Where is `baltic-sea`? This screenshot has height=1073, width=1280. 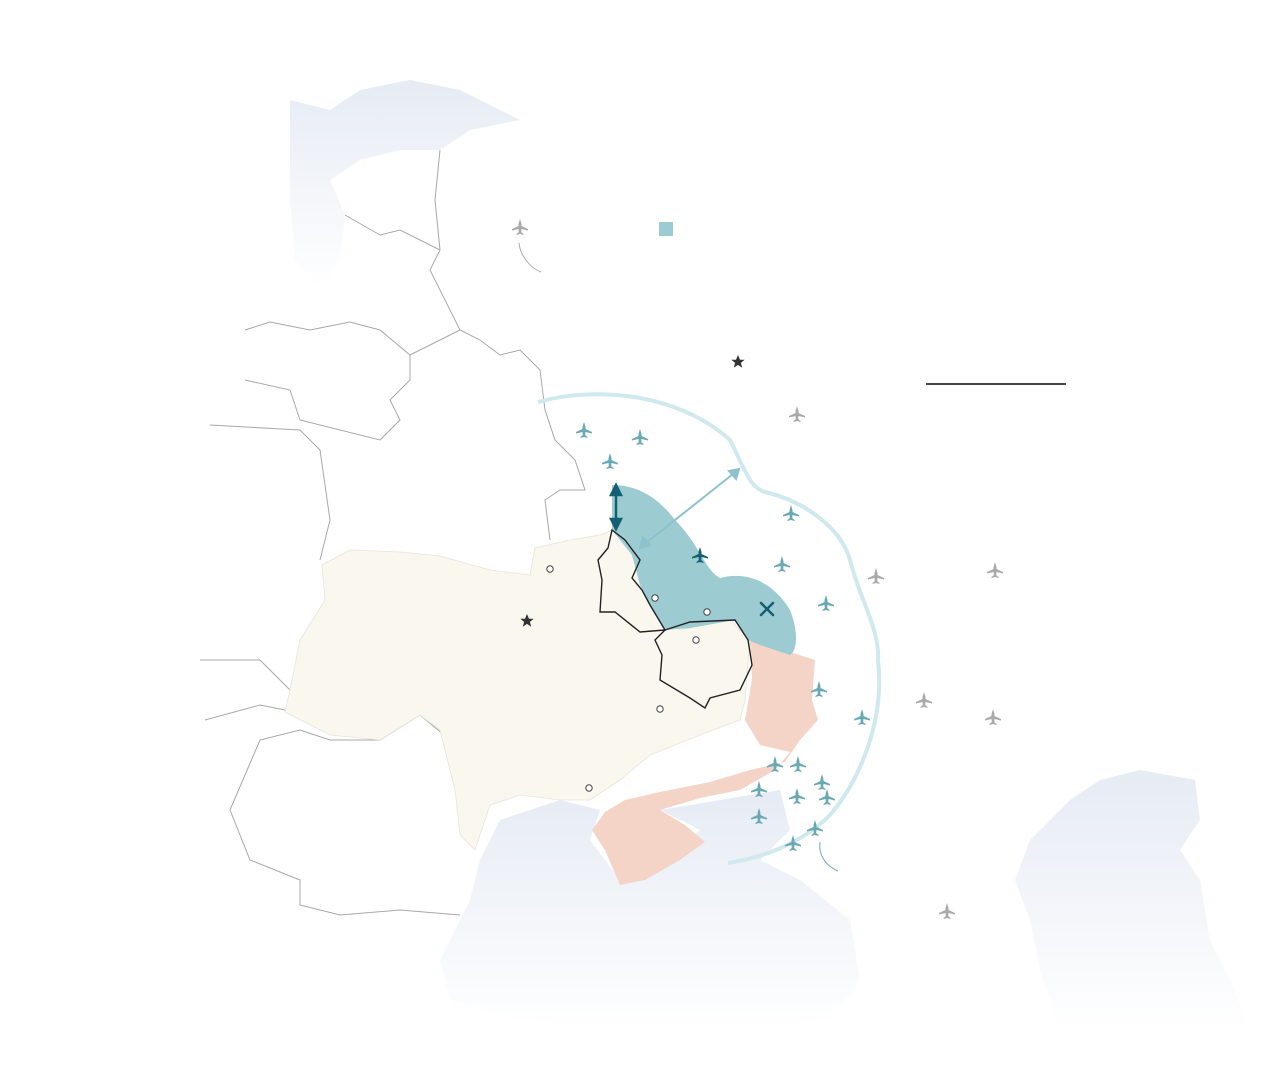 baltic-sea is located at coordinates (405, 185).